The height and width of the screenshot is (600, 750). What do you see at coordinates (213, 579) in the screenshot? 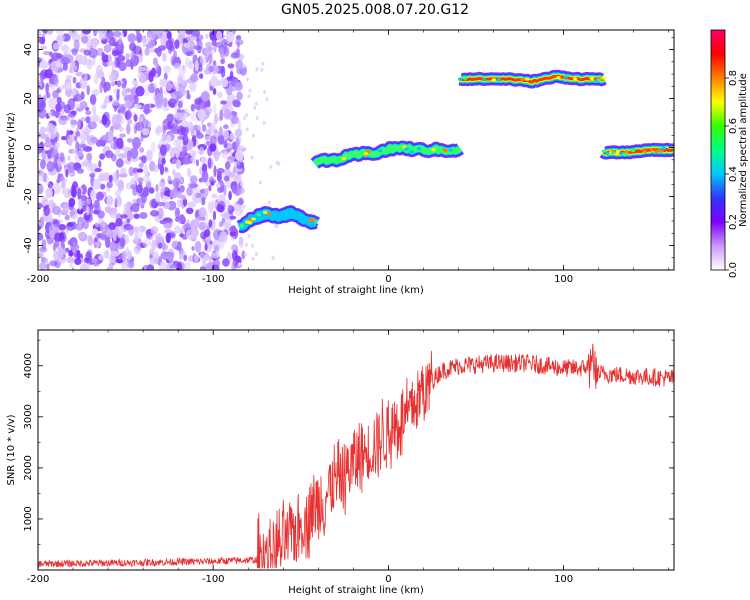
I see `x-tick-label: -100` at bounding box center [213, 579].